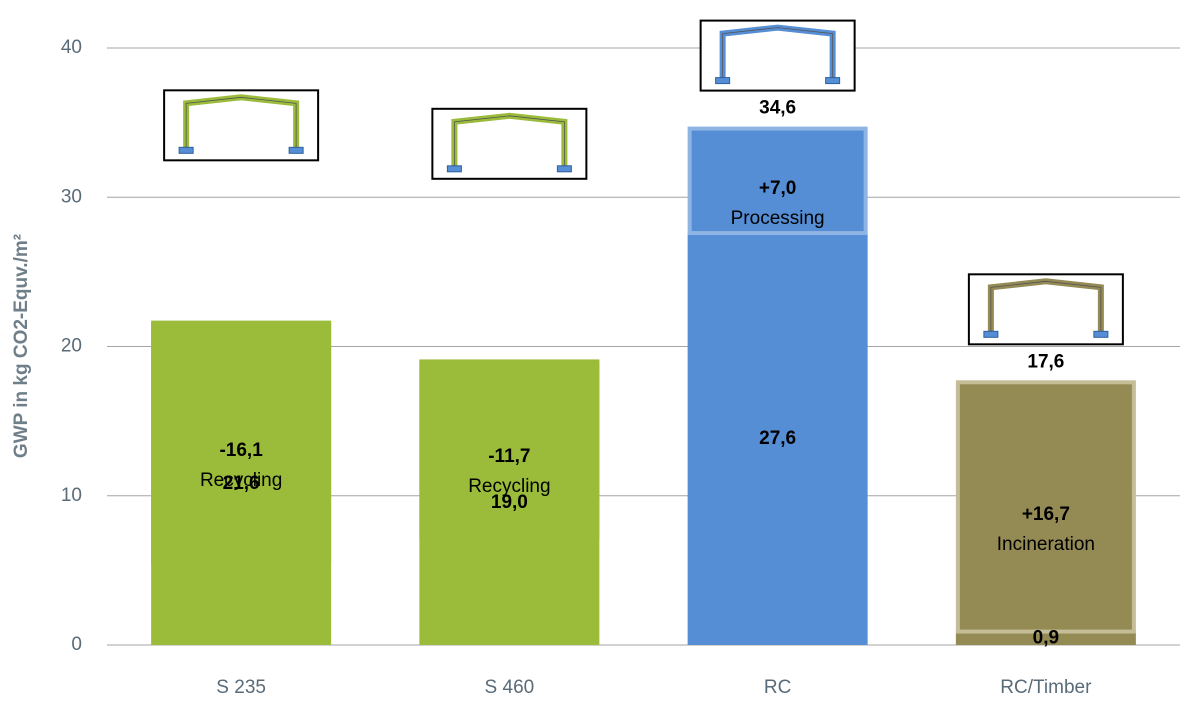  Describe the element at coordinates (241, 687) in the screenshot. I see `x-tick-label: S 235` at that location.